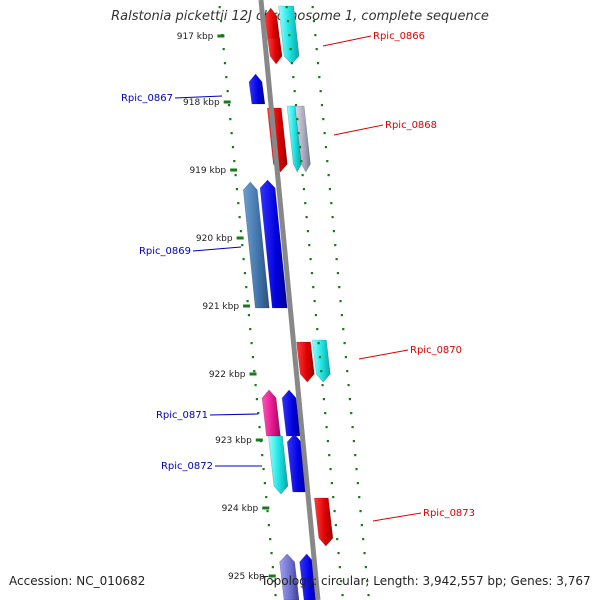 The height and width of the screenshot is (600, 600). Describe the element at coordinates (220, 307) in the screenshot. I see `ruler-tick-label: 921 kbp` at that location.